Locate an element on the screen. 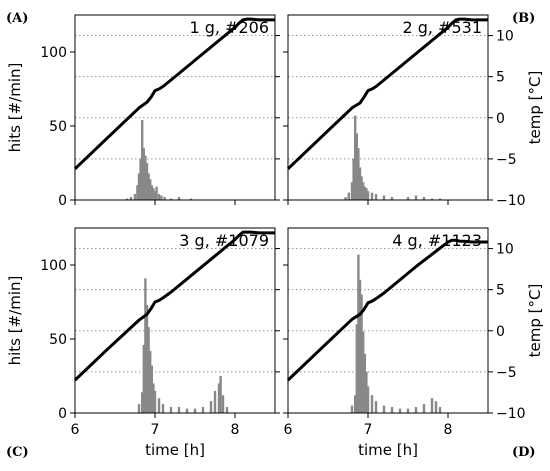  panel-annotation: 2 g, #531 is located at coordinates (442, 27).